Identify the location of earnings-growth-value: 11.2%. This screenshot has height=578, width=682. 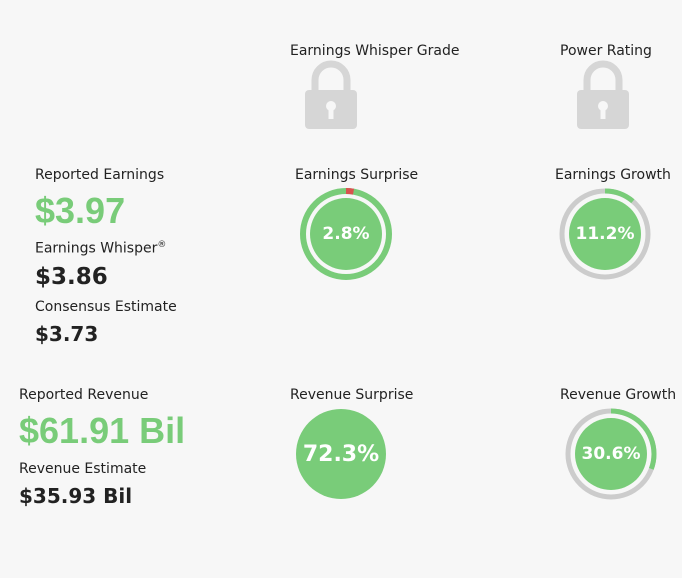
(605, 234).